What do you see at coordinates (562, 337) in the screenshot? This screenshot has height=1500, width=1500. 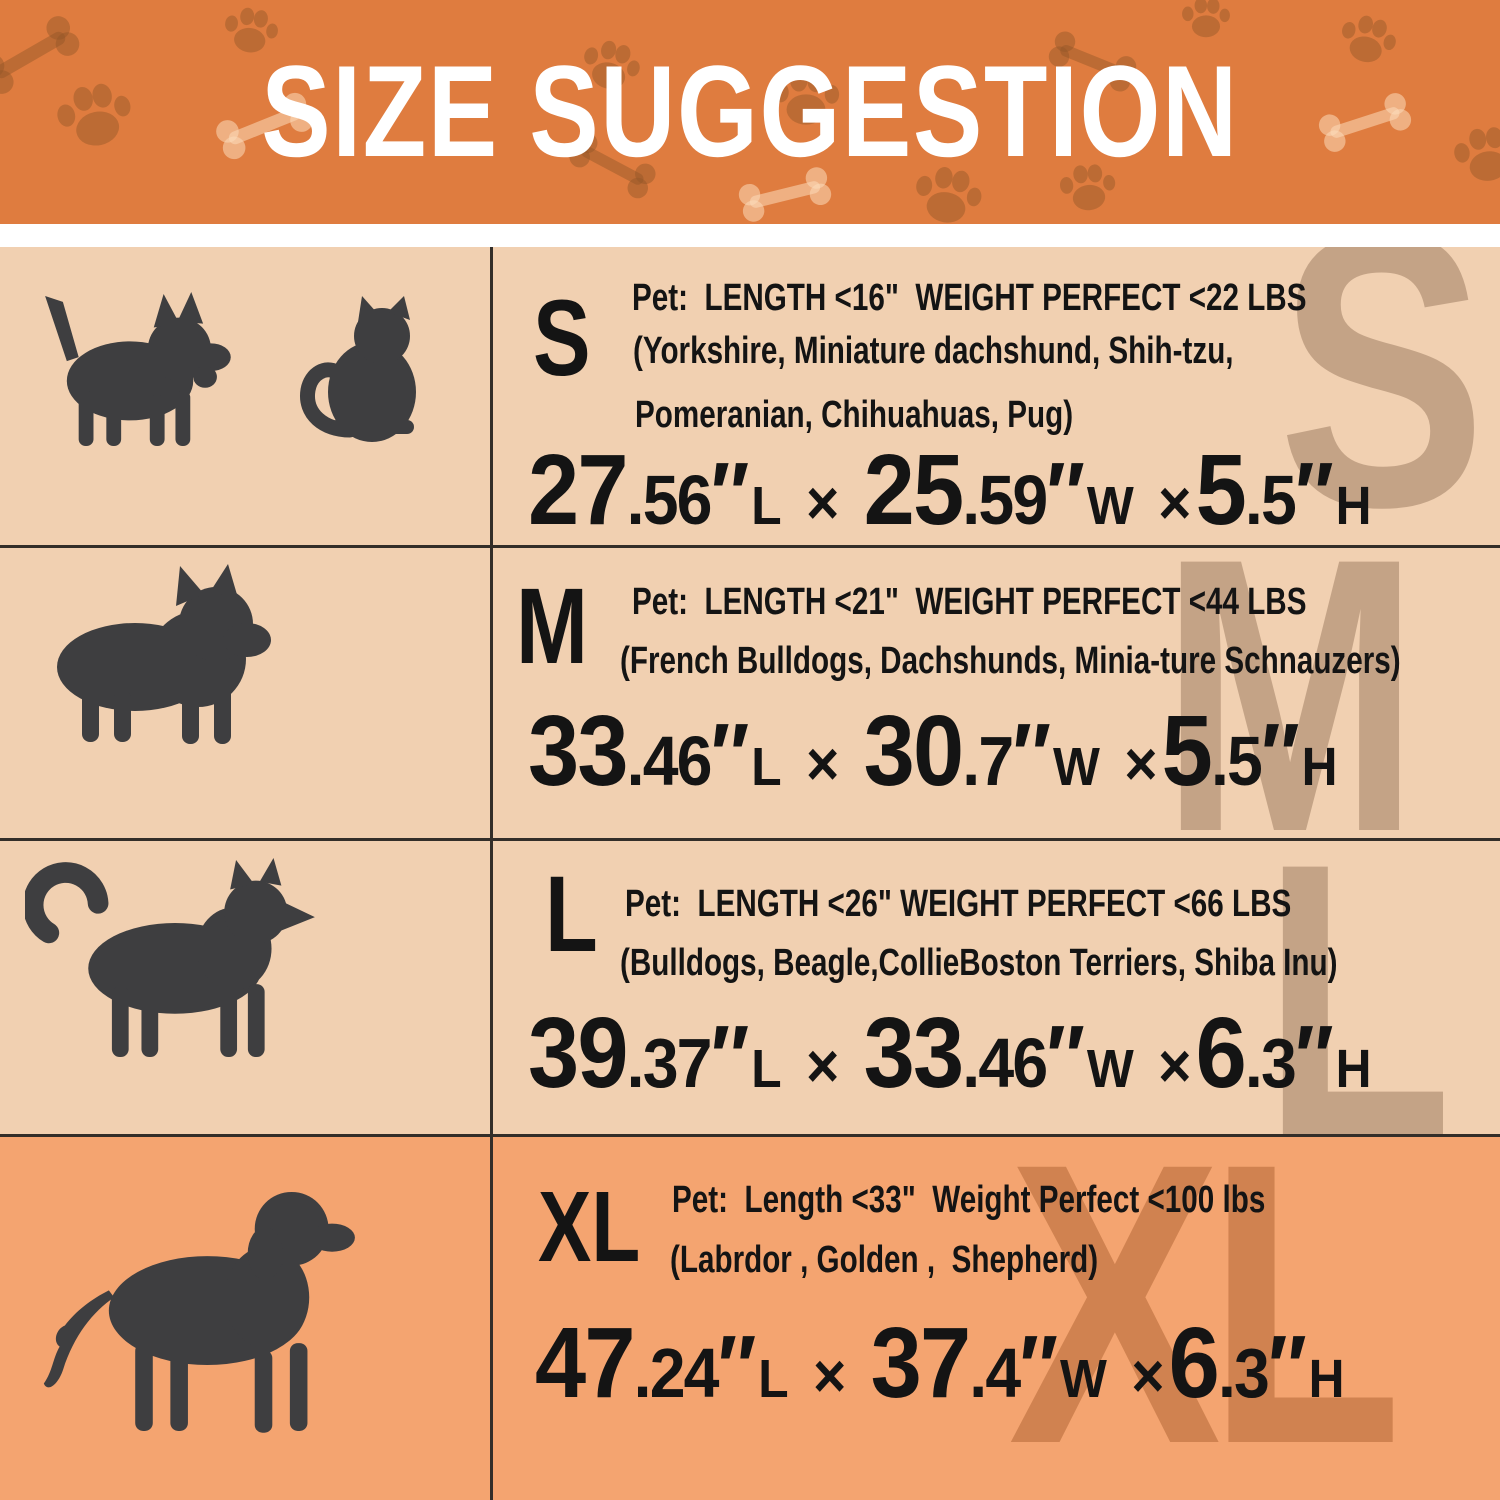 I see `size-letter: S` at bounding box center [562, 337].